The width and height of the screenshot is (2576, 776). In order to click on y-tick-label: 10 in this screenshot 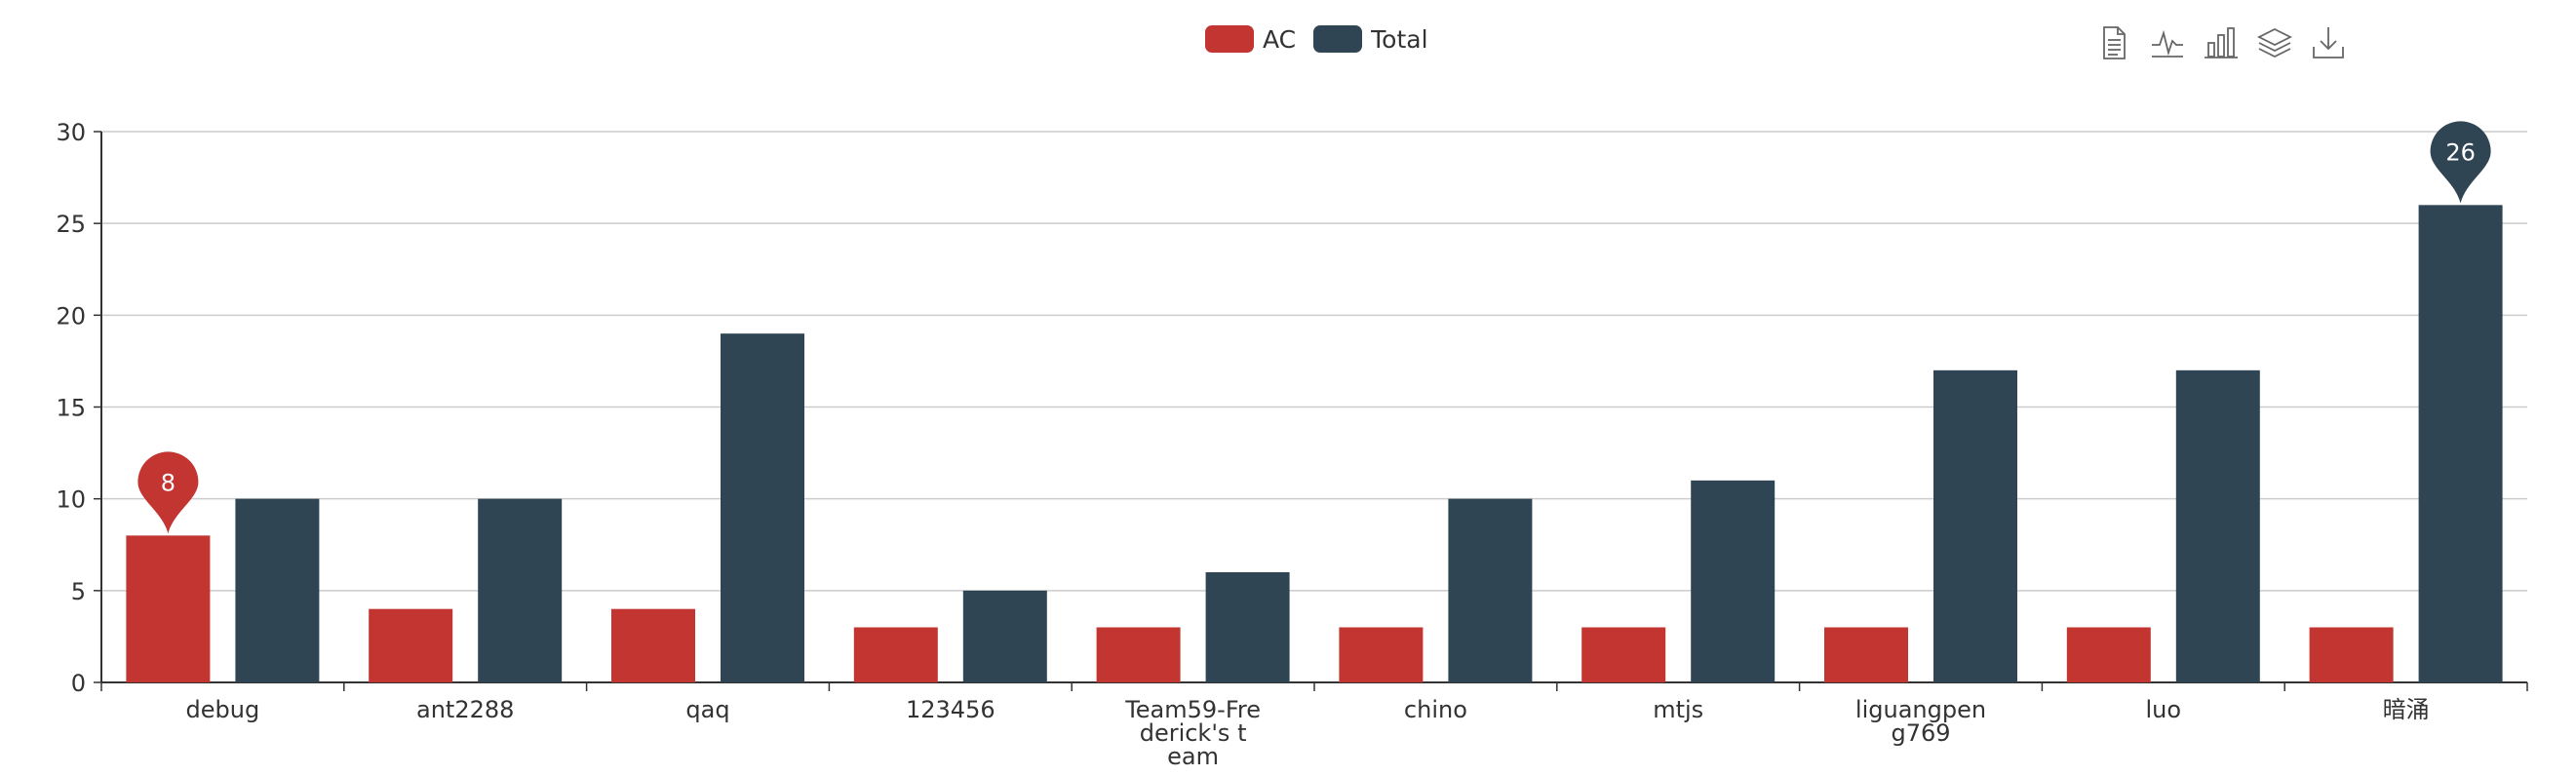, I will do `click(71, 500)`.